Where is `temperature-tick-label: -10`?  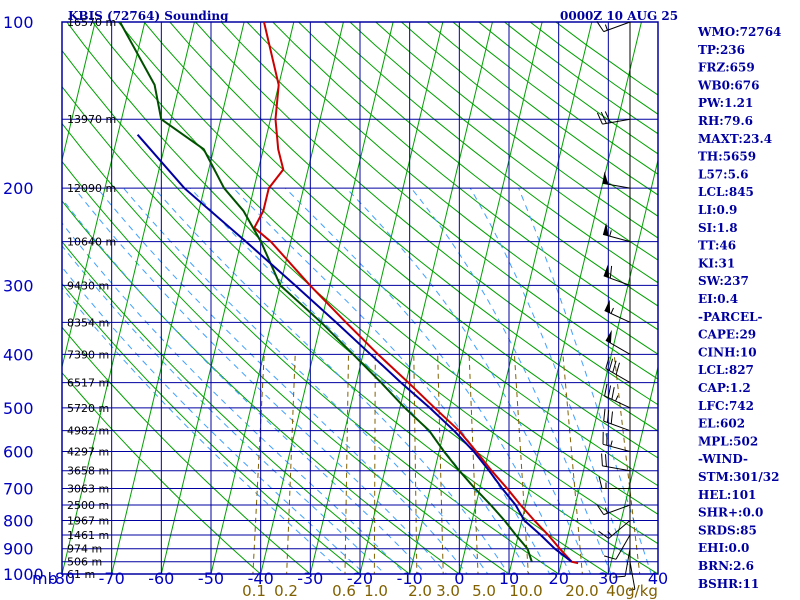
temperature-tick-label: -10 is located at coordinates (410, 578).